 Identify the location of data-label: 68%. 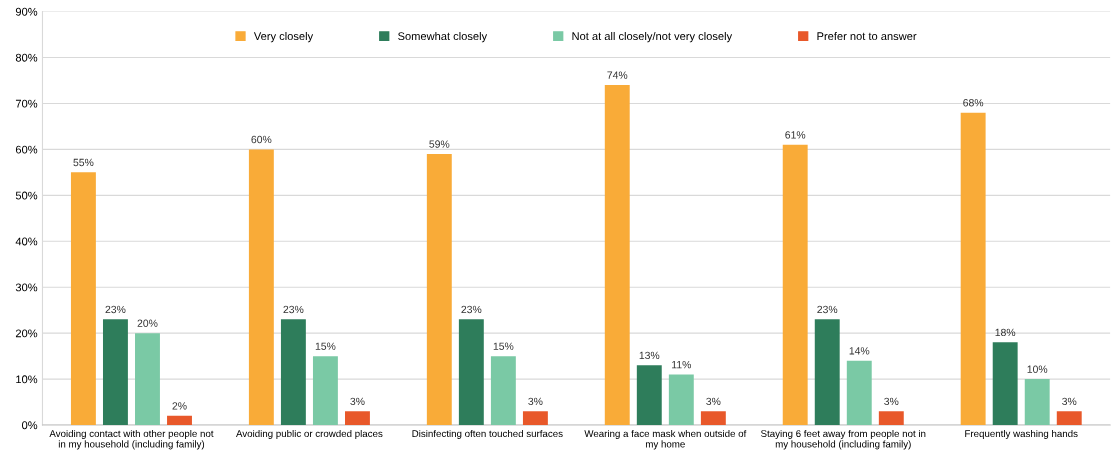
(973, 103).